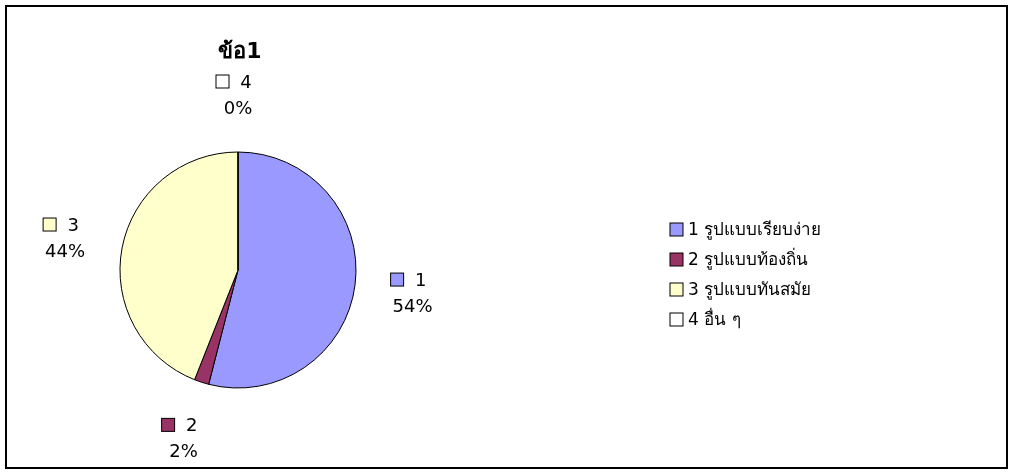 The width and height of the screenshot is (1013, 474). What do you see at coordinates (183, 438) in the screenshot?
I see `data-label: 2 2%` at bounding box center [183, 438].